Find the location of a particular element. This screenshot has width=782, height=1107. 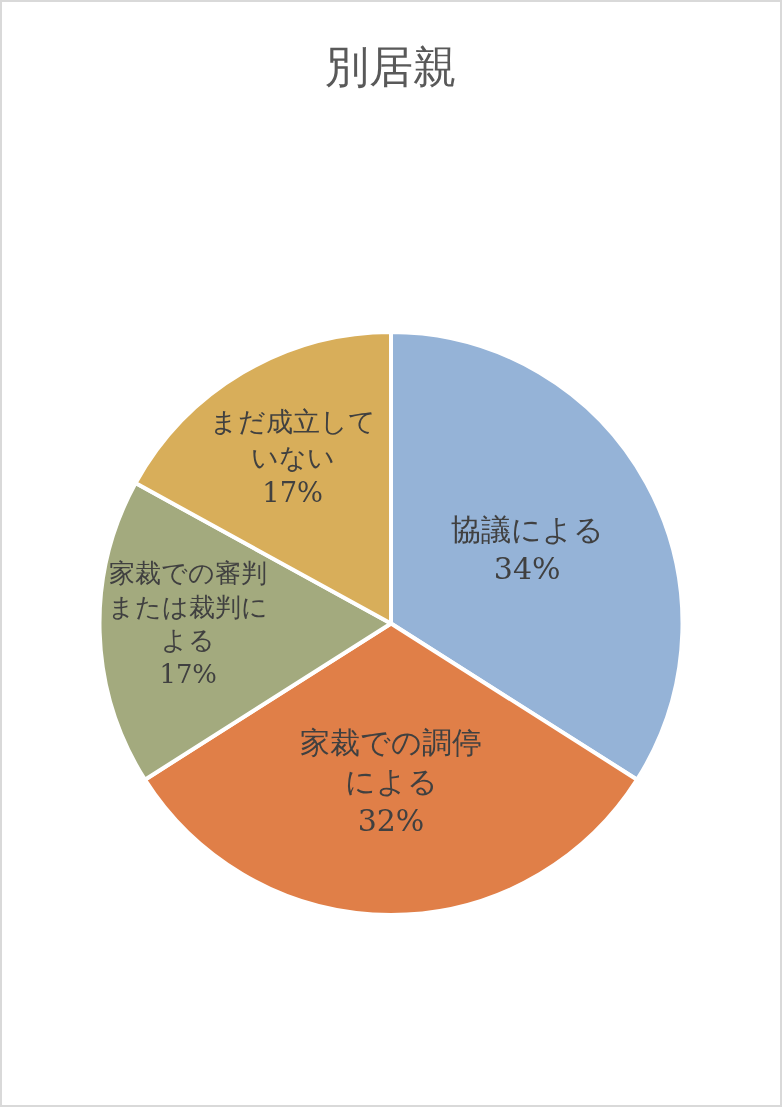

slice-label: 家裁での調停による is located at coordinates (391, 762).